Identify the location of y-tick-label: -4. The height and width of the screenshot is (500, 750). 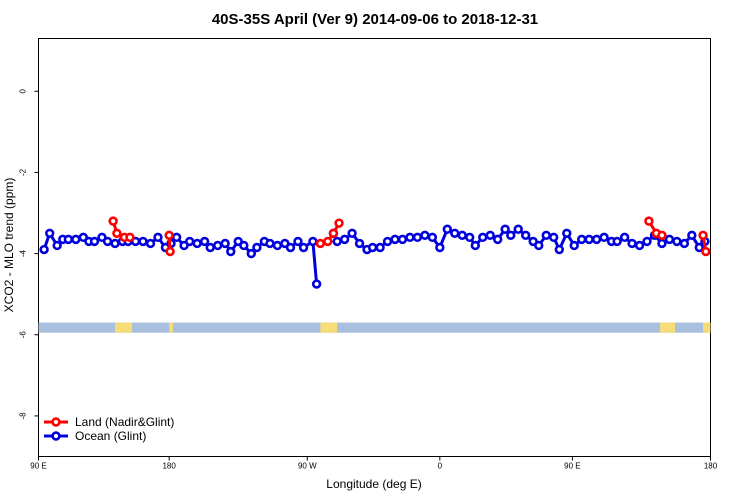
(23, 253).